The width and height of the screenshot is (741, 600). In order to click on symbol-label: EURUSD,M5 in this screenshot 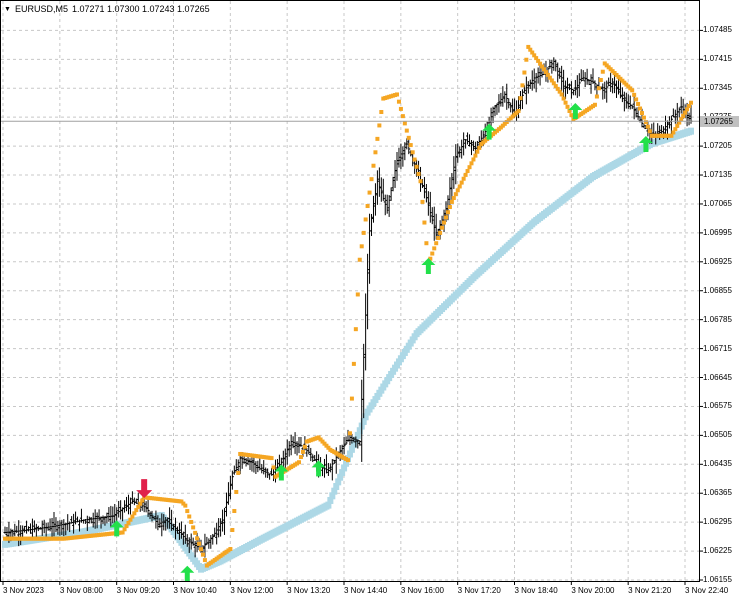, I will do `click(41, 9)`.